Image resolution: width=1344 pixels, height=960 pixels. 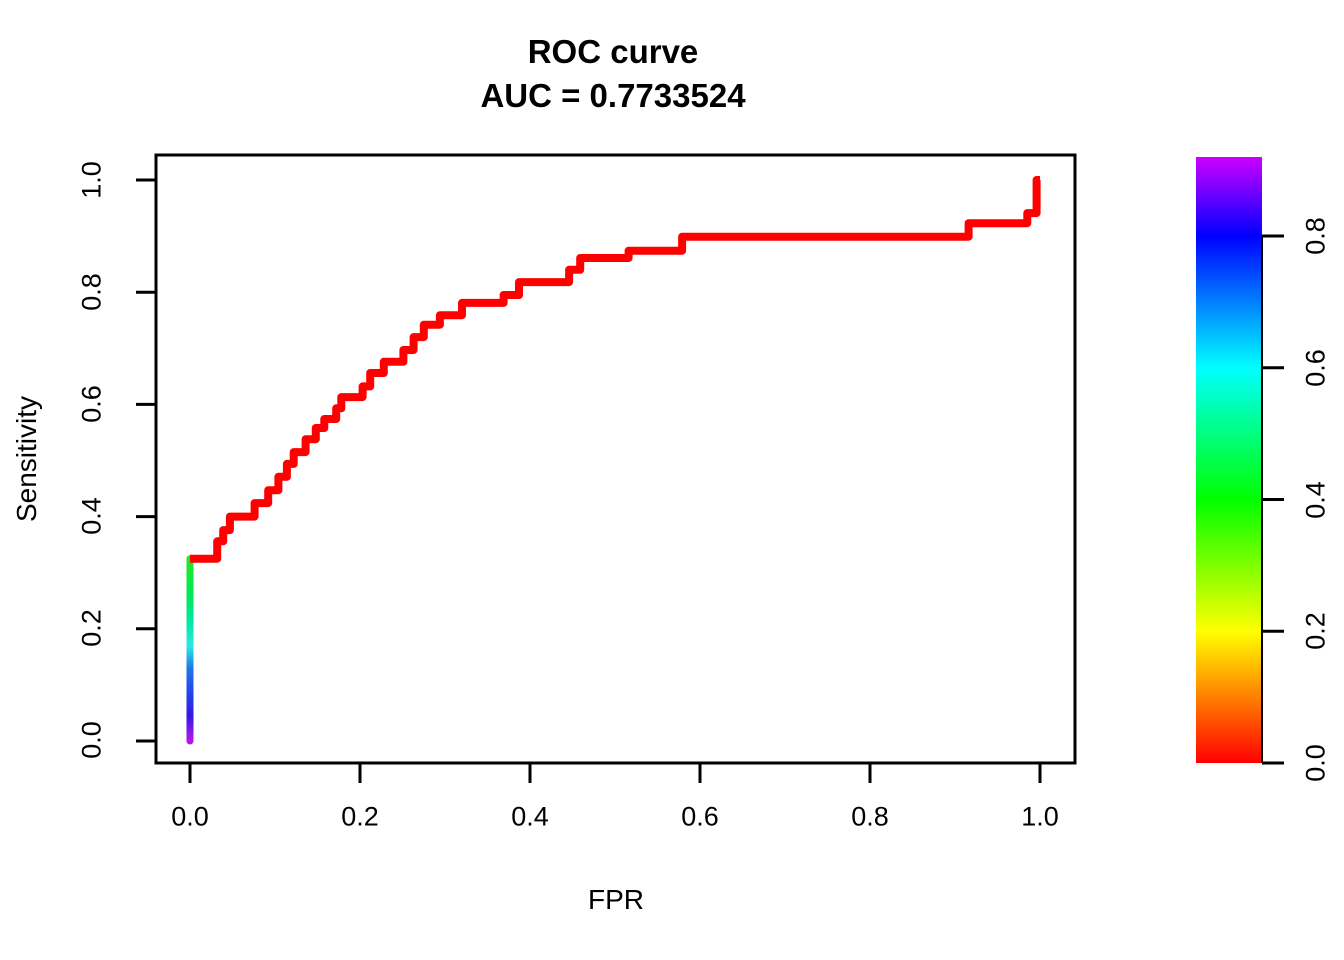 I want to click on x-tick-label: 0.4, so click(x=530, y=816).